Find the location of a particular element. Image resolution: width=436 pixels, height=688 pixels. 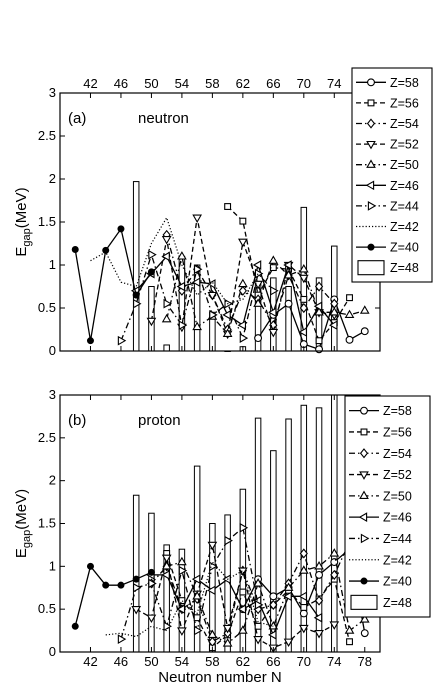

legend-marker-Z54 is located at coordinates (371, 123).